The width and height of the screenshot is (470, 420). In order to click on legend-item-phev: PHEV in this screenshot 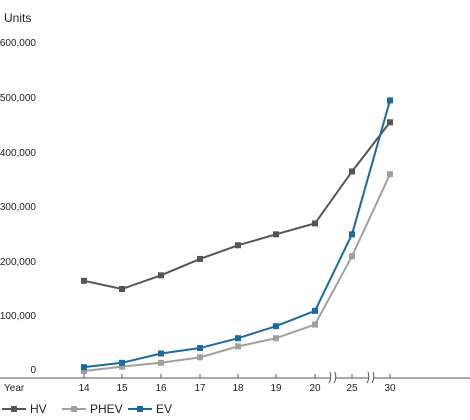, I will do `click(92, 409)`.